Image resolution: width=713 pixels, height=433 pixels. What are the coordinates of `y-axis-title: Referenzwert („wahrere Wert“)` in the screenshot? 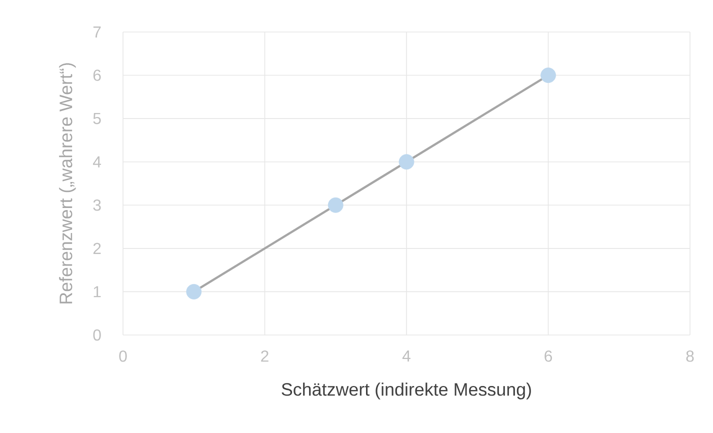 It's located at (67, 183).